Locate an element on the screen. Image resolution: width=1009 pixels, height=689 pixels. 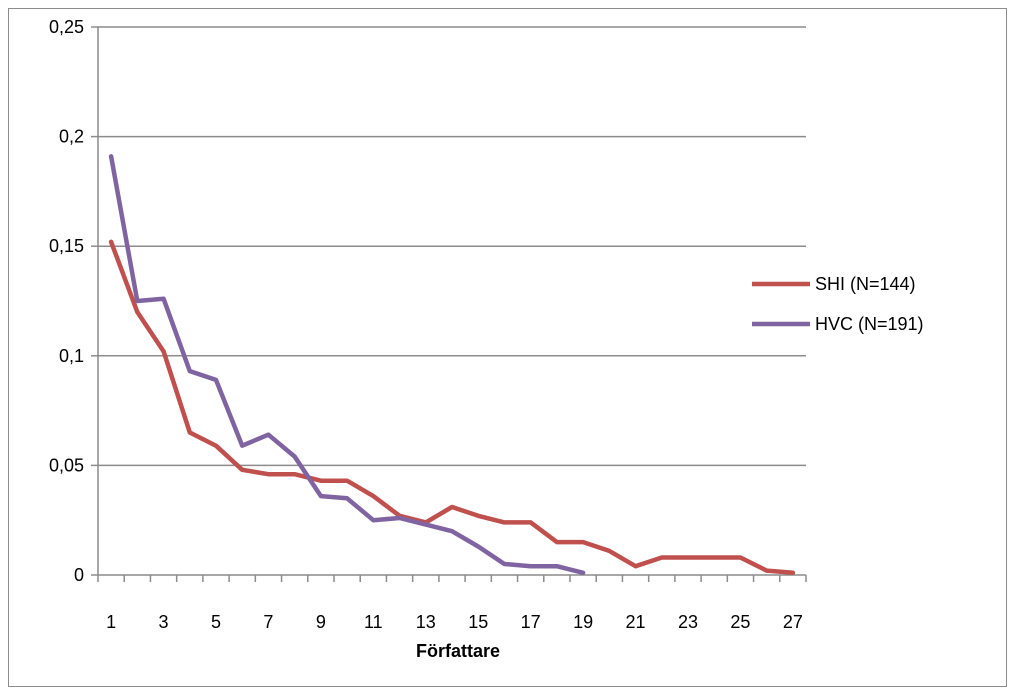
x-tick-label: 27 is located at coordinates (793, 622).